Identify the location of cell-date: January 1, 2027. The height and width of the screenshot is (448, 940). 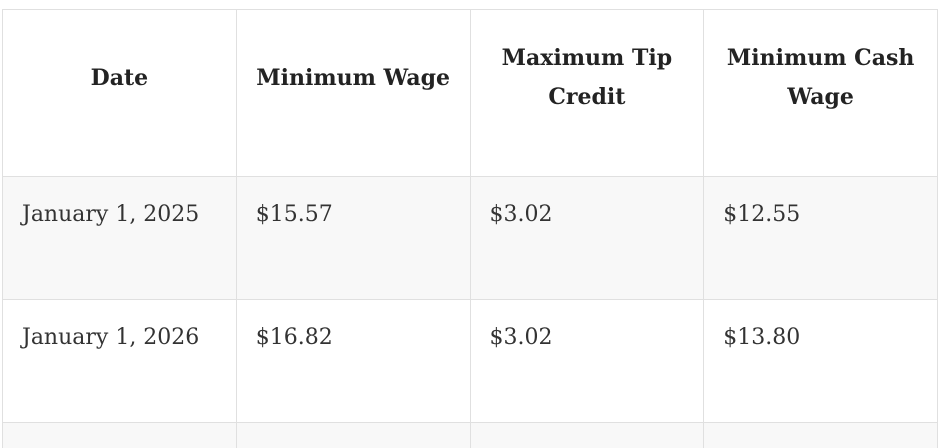
(119, 435).